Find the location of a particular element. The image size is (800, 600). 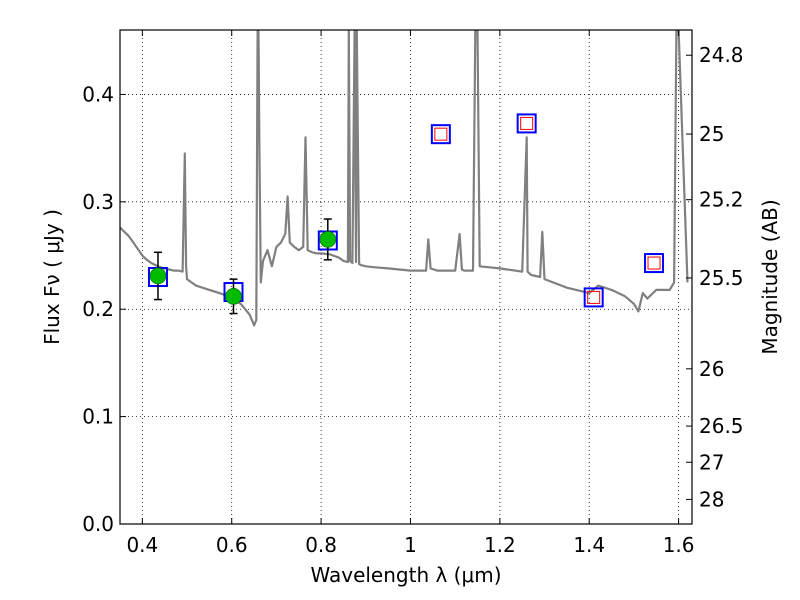

x-tick-label: 1.2 is located at coordinates (500, 545).